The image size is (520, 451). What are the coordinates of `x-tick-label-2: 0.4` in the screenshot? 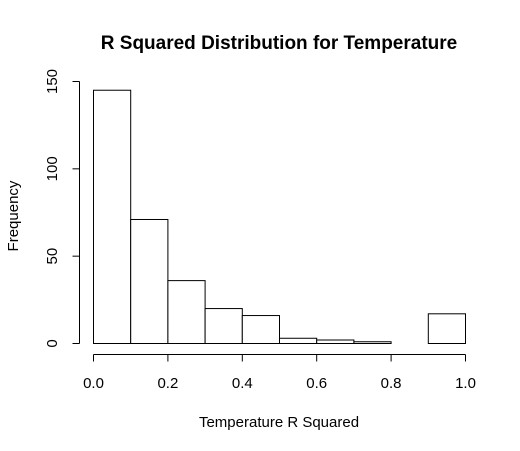 It's located at (242, 383).